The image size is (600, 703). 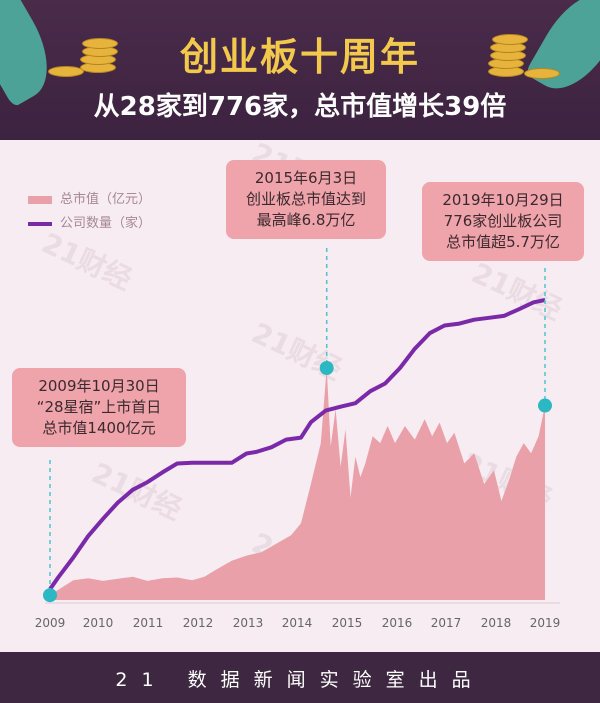 I want to click on callout-start-line: 总市值1400亿元, so click(x=99, y=428).